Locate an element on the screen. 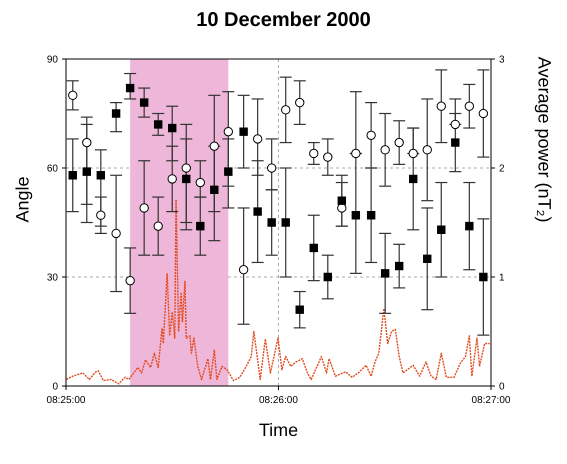  y2-tick-label: 3 is located at coordinates (502, 60).